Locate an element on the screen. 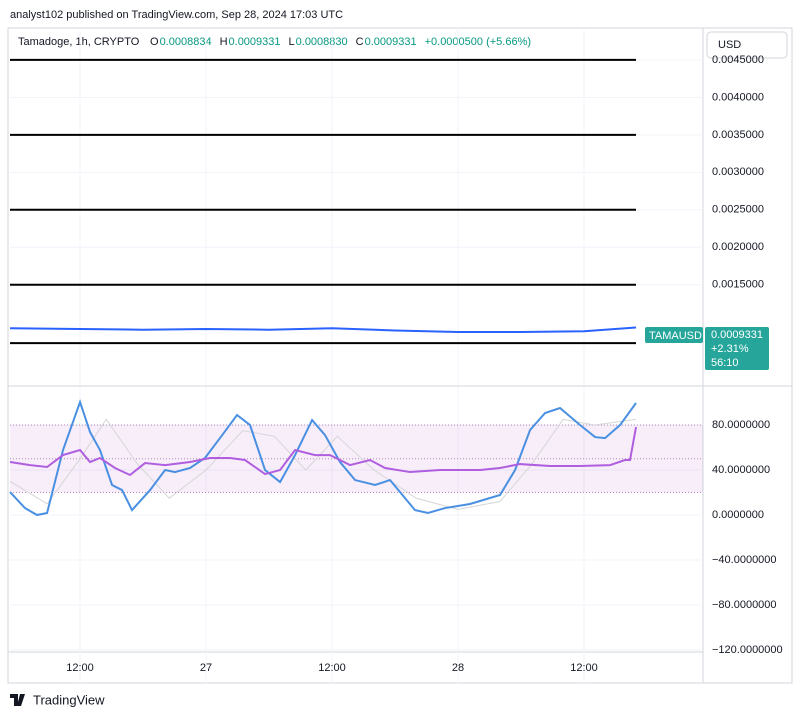  band is located at coordinates (356, 459).